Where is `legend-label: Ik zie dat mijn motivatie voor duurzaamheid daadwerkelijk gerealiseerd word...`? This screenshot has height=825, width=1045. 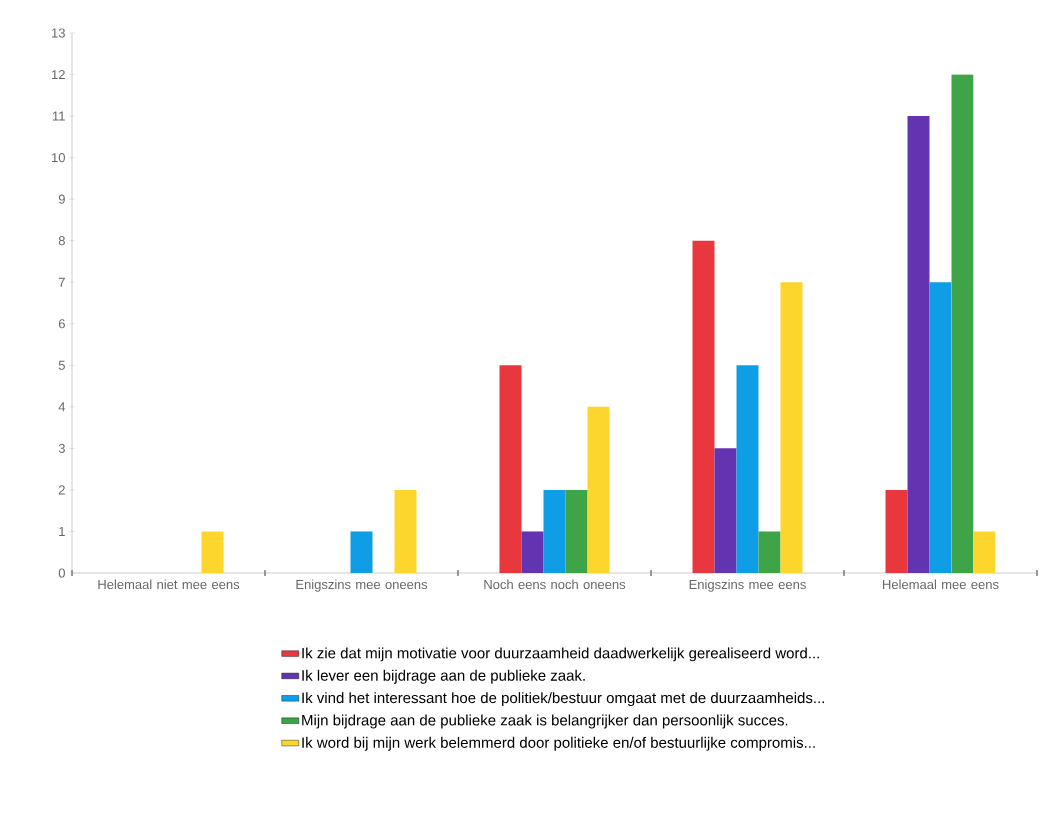
legend-label: Ik zie dat mijn motivatie voor duurzaamheid daadwerkelijk gerealiseerd word... is located at coordinates (560, 654).